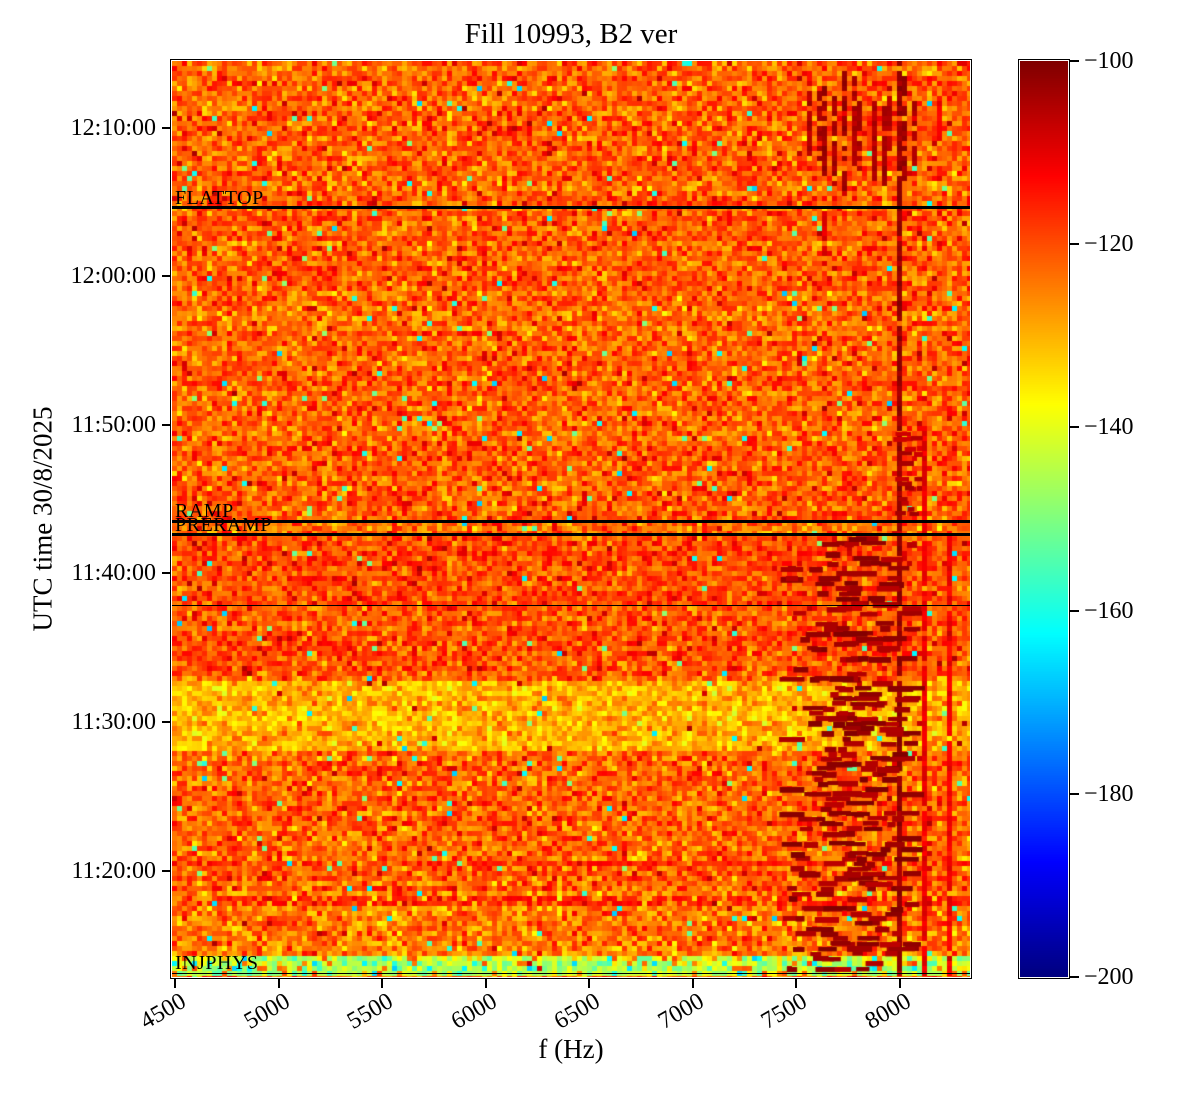  What do you see at coordinates (784, 1011) in the screenshot?
I see `x-tick-label-text: 7500` at bounding box center [784, 1011].